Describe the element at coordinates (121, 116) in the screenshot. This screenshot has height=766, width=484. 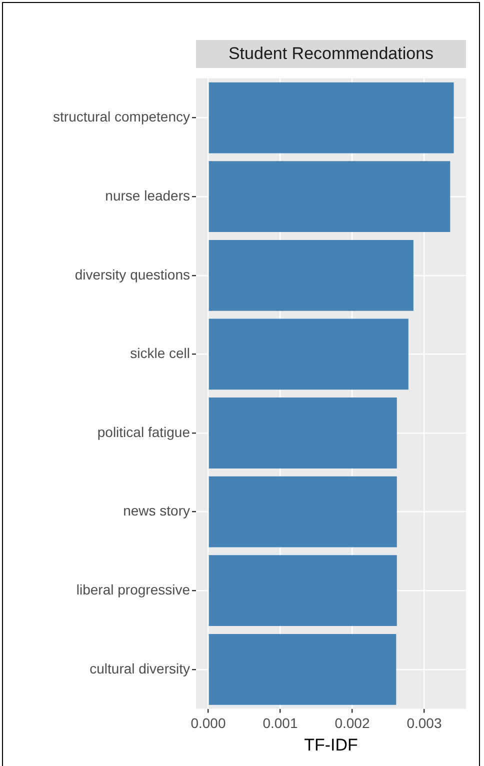
I see `y-tick-label: structural competency` at that location.